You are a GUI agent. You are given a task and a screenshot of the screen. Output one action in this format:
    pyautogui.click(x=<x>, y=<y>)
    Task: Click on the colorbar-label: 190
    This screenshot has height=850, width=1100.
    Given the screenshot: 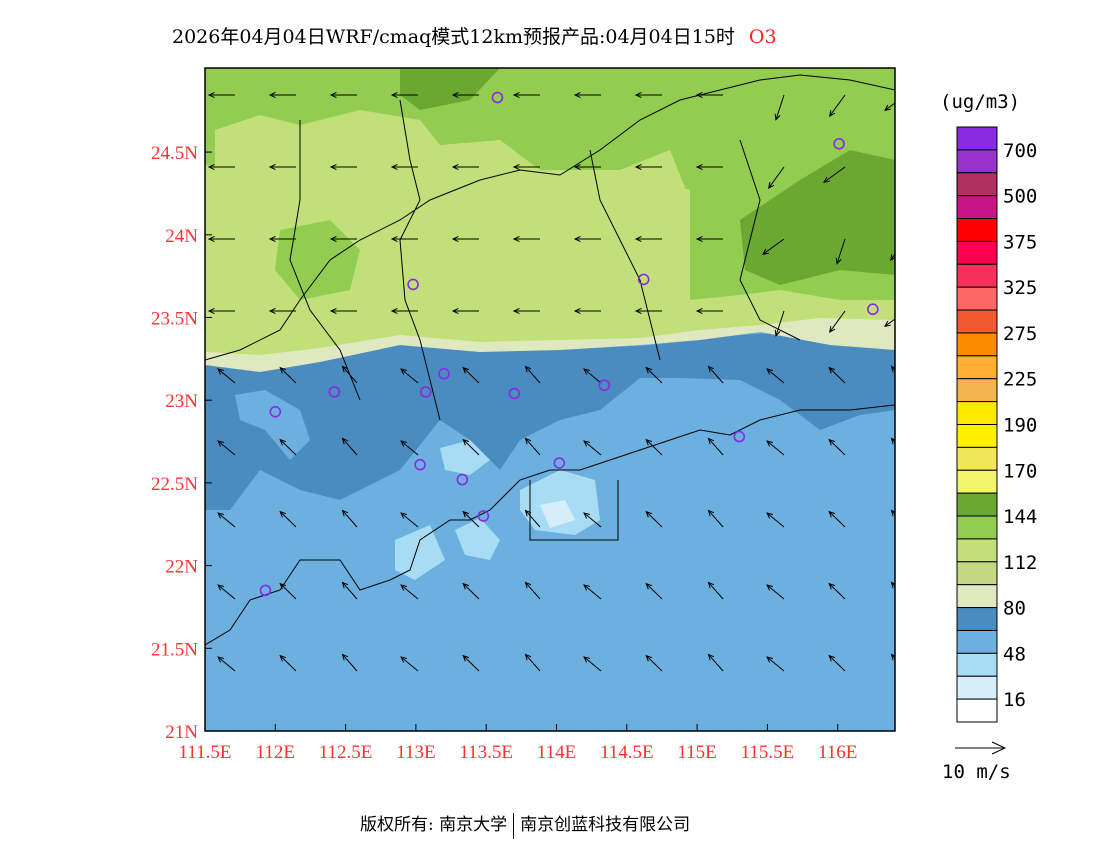 What is the action you would take?
    pyautogui.click(x=1020, y=426)
    